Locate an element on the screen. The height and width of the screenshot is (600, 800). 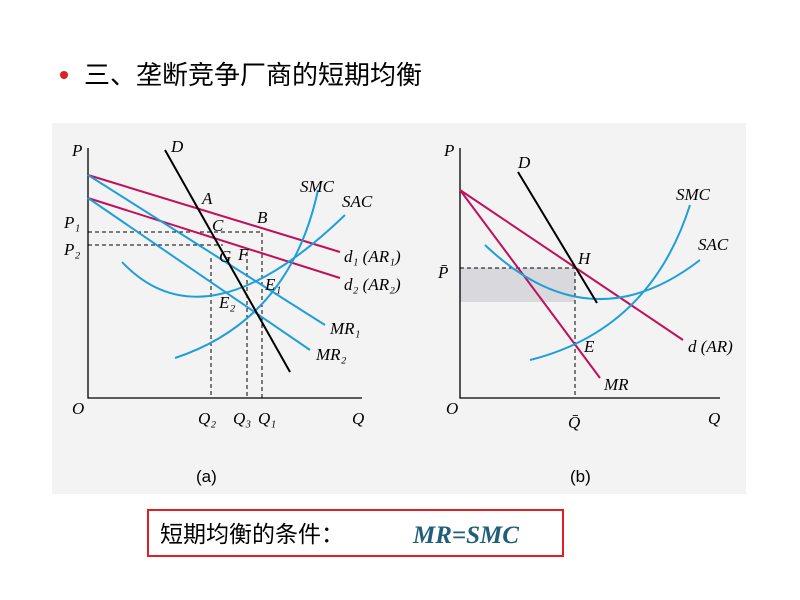
condition-formula: MR=SMC is located at coordinates (465, 535).